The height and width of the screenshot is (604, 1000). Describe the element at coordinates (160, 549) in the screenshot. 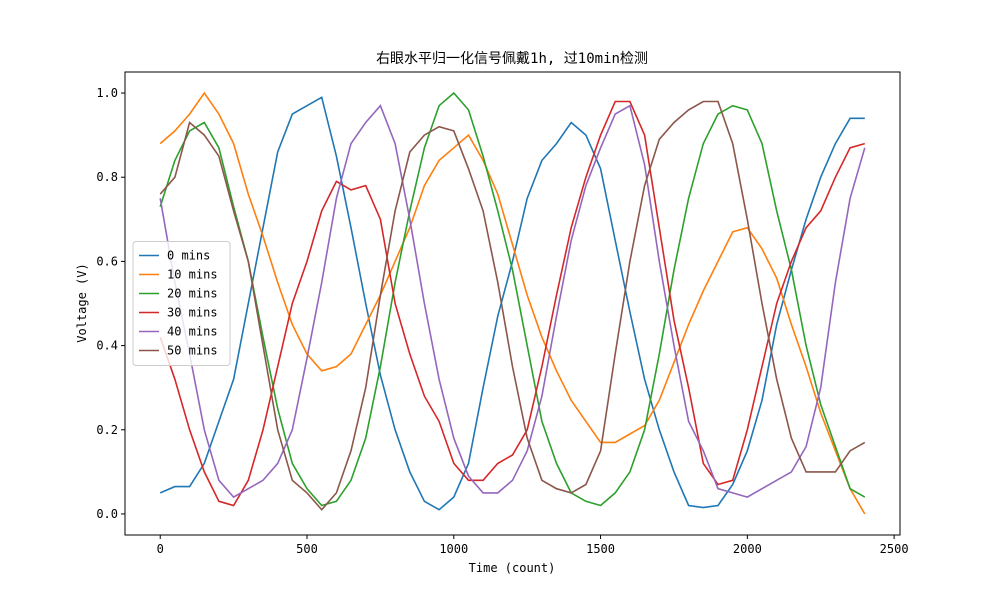

I see `x-tick-label: 0` at that location.